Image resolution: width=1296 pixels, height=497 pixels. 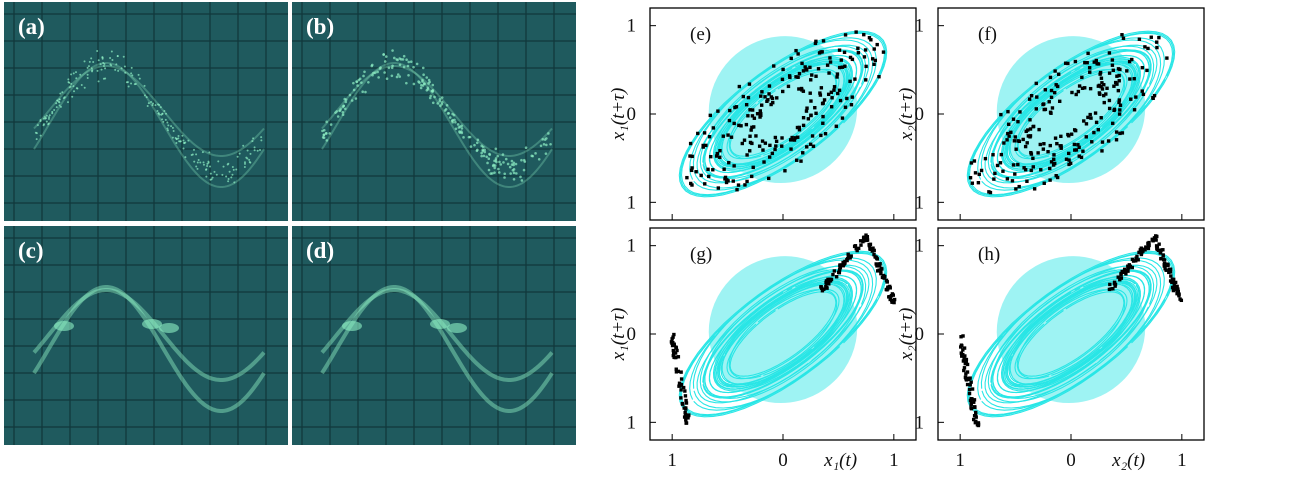 I want to click on y-tick-label: 0, so click(x=920, y=334).